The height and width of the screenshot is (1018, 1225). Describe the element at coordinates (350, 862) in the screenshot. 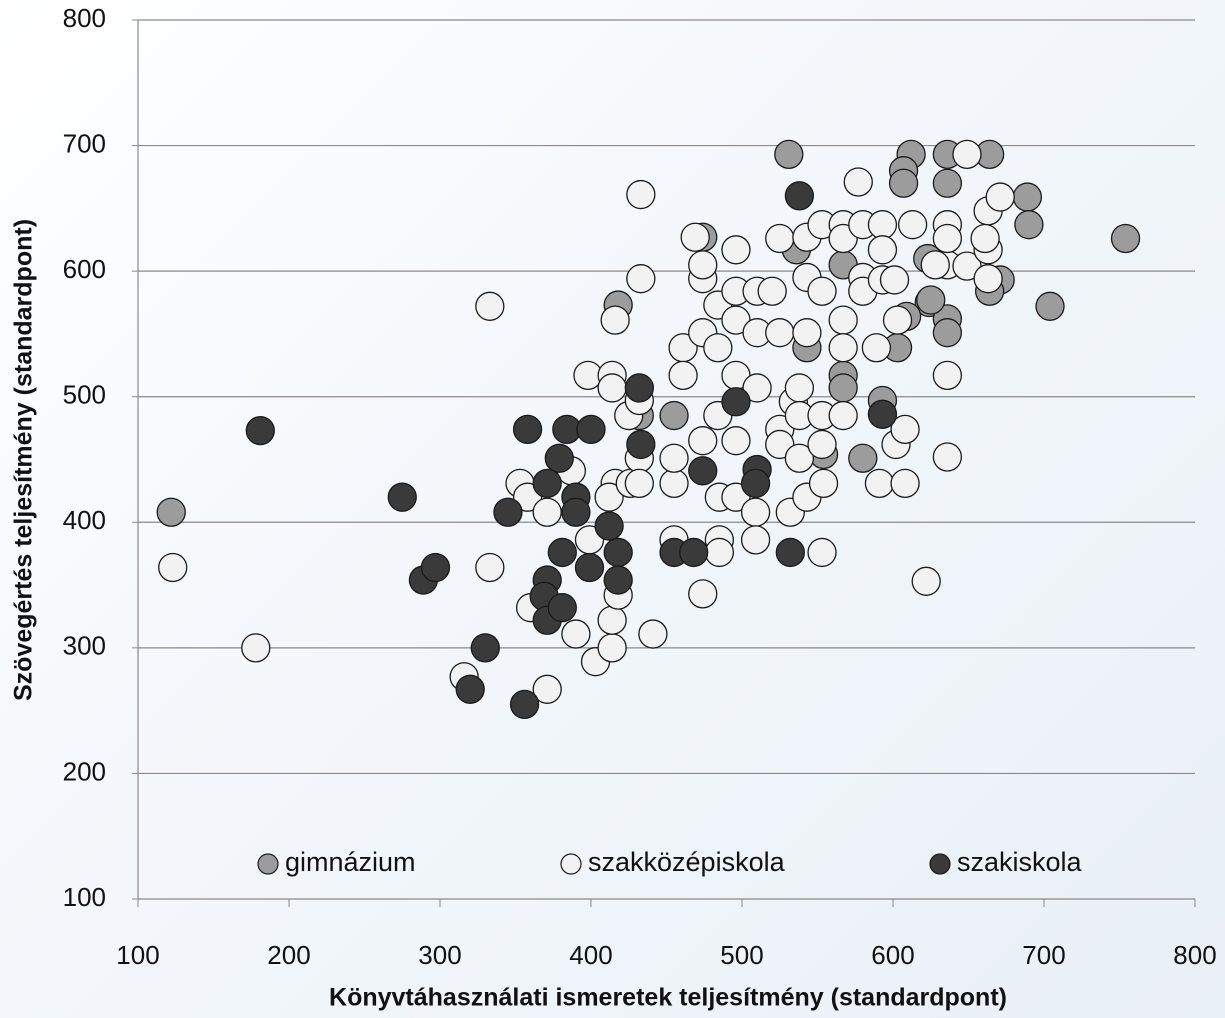

I see `legend-label: gimnázium` at that location.